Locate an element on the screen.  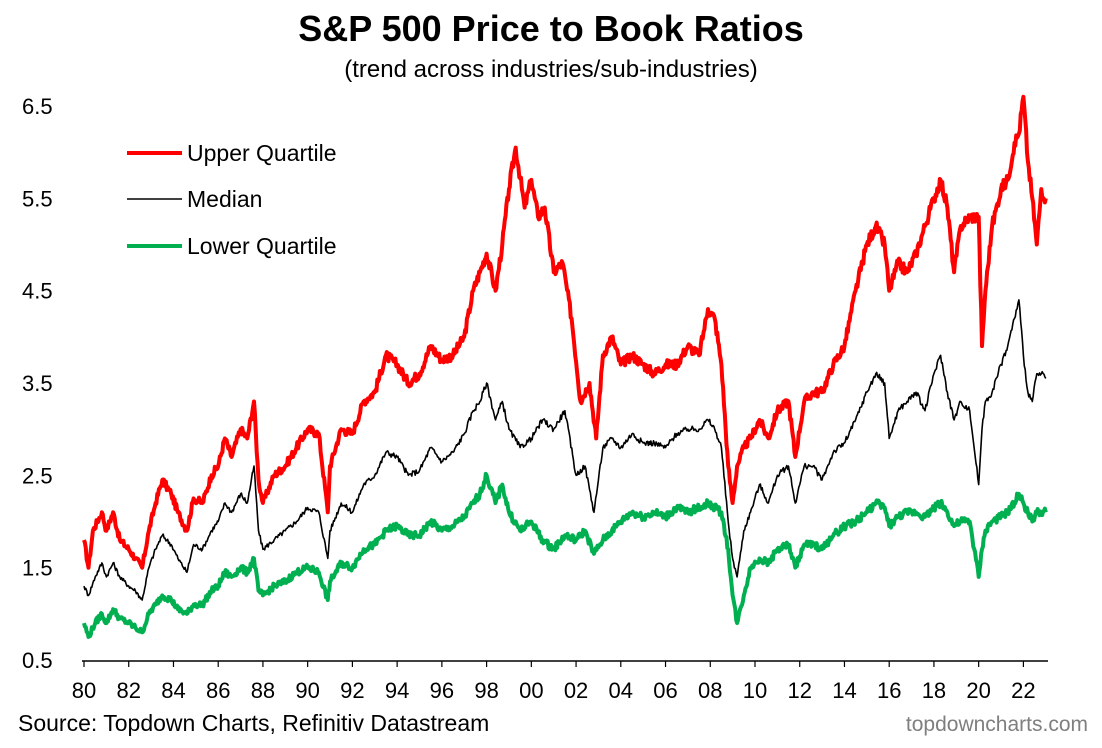
legend-label: Lower Quartile is located at coordinates (262, 246).